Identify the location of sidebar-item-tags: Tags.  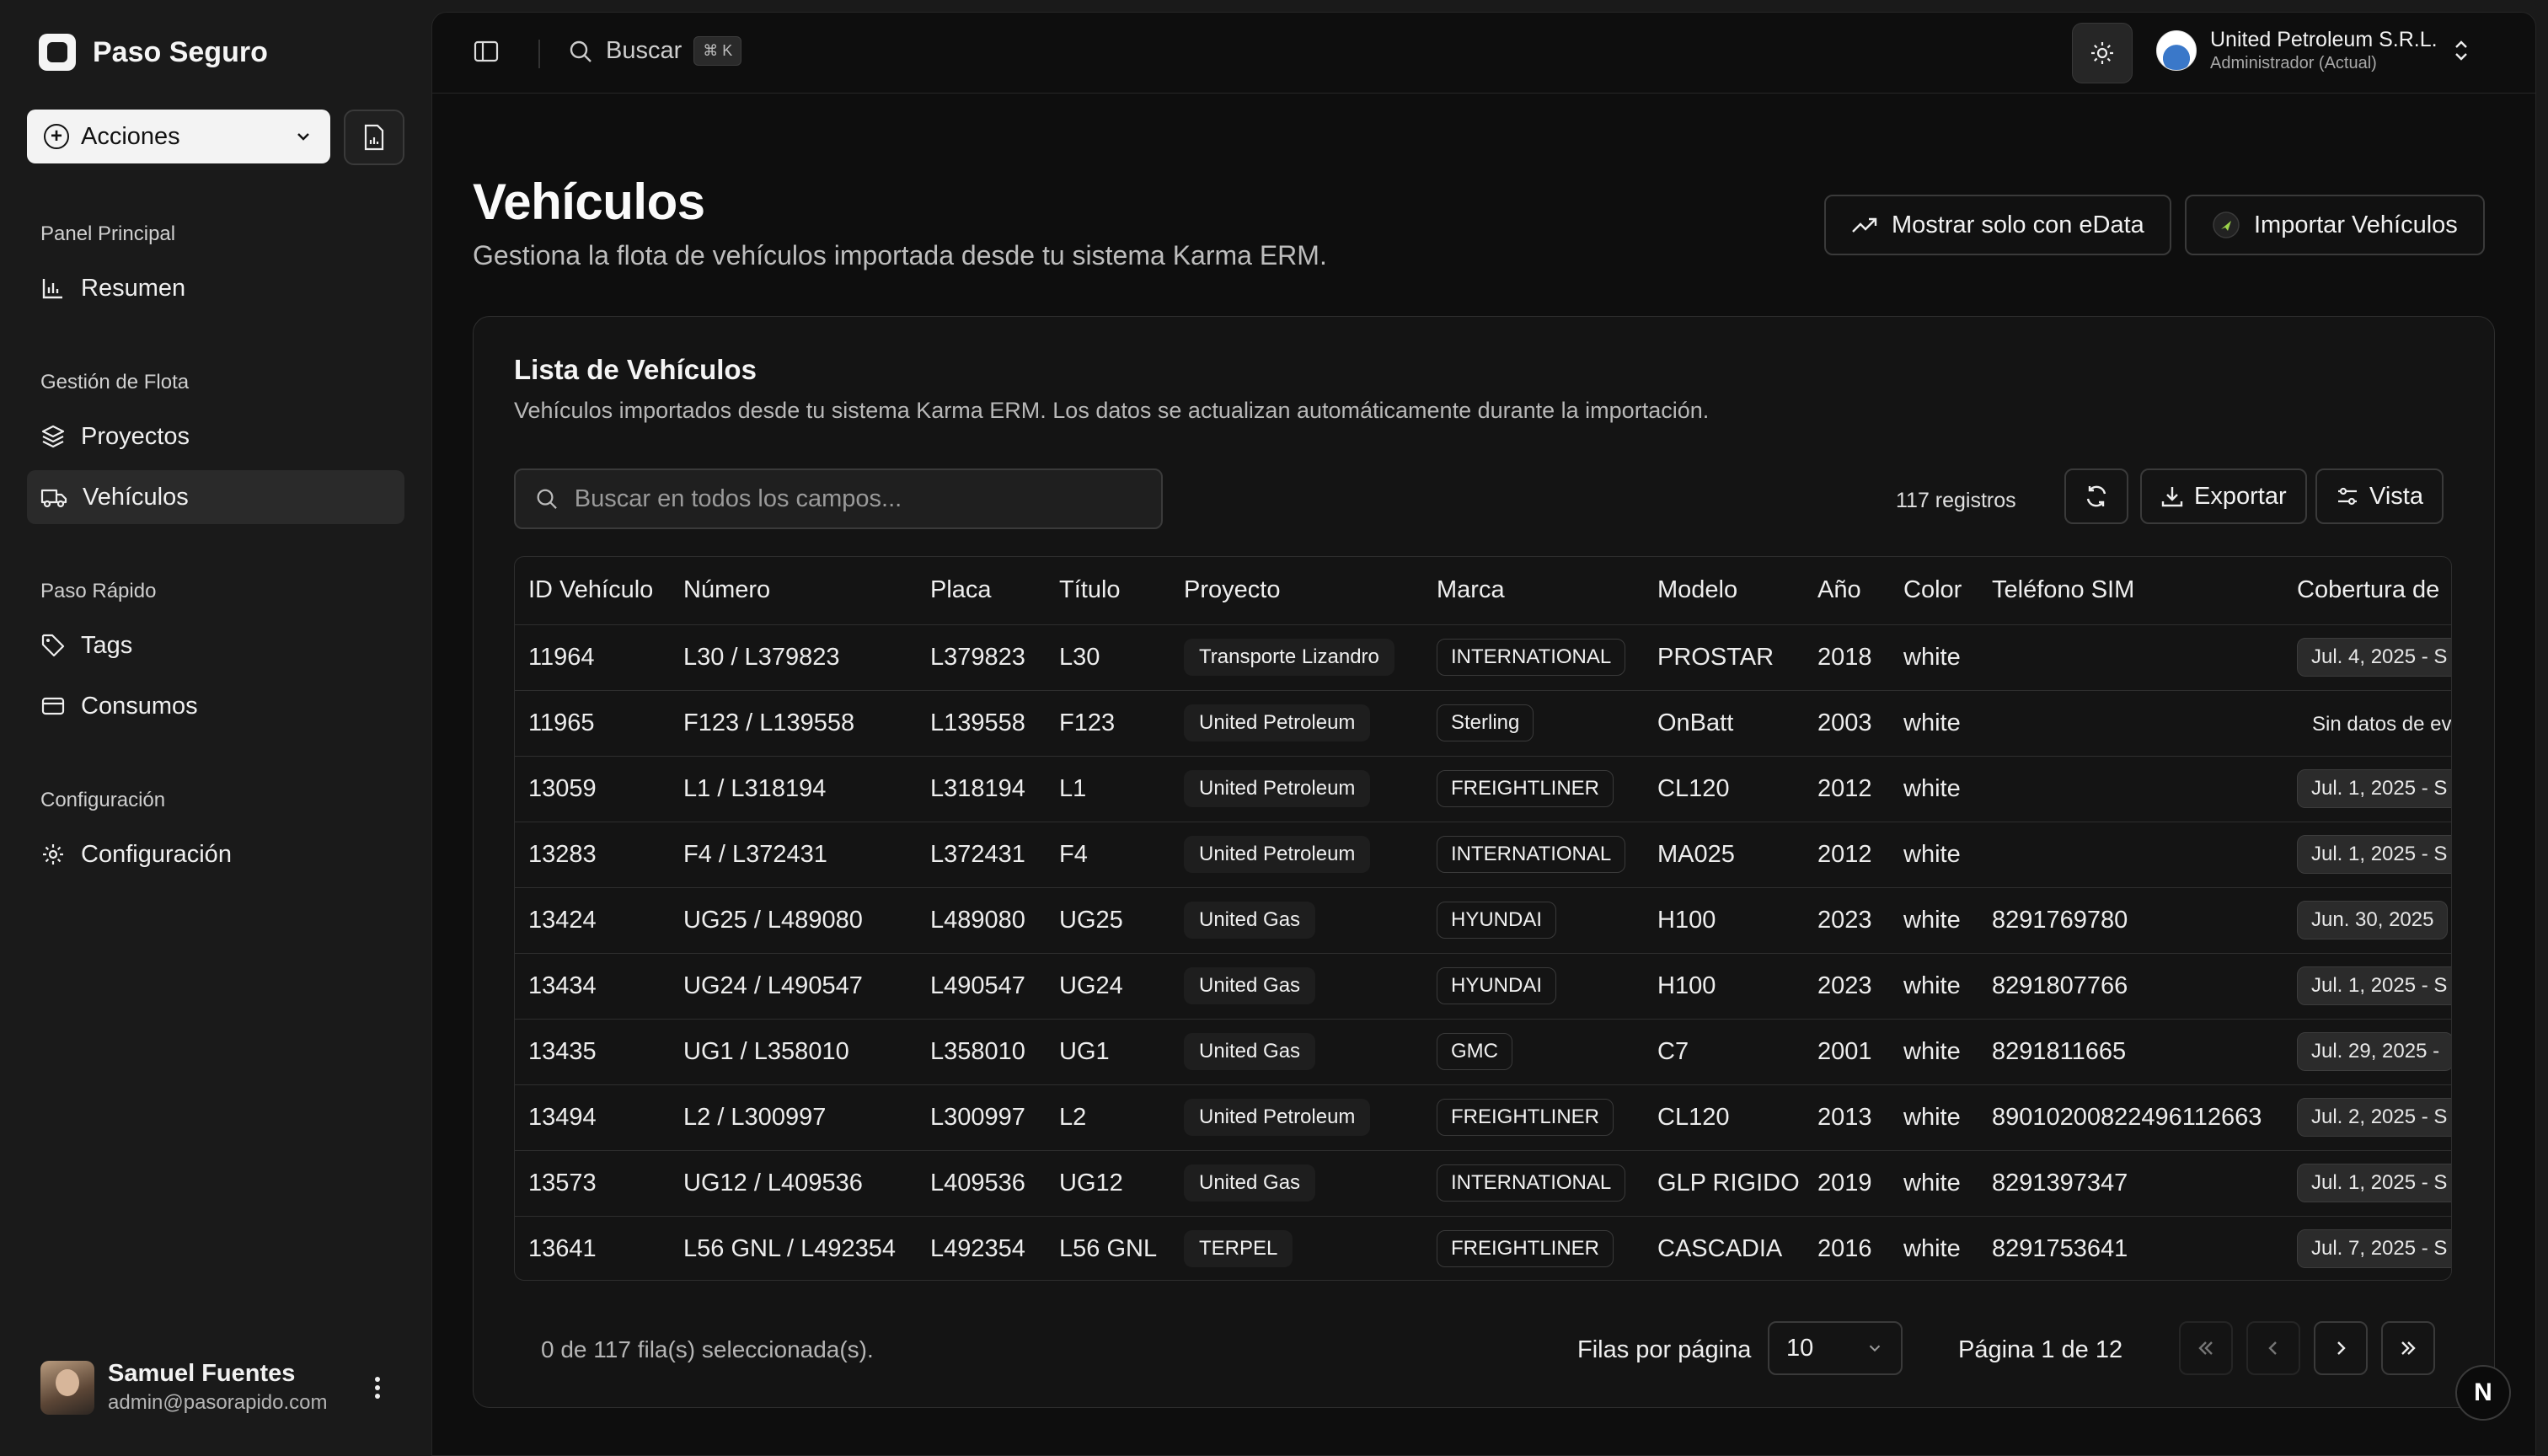
(215, 645).